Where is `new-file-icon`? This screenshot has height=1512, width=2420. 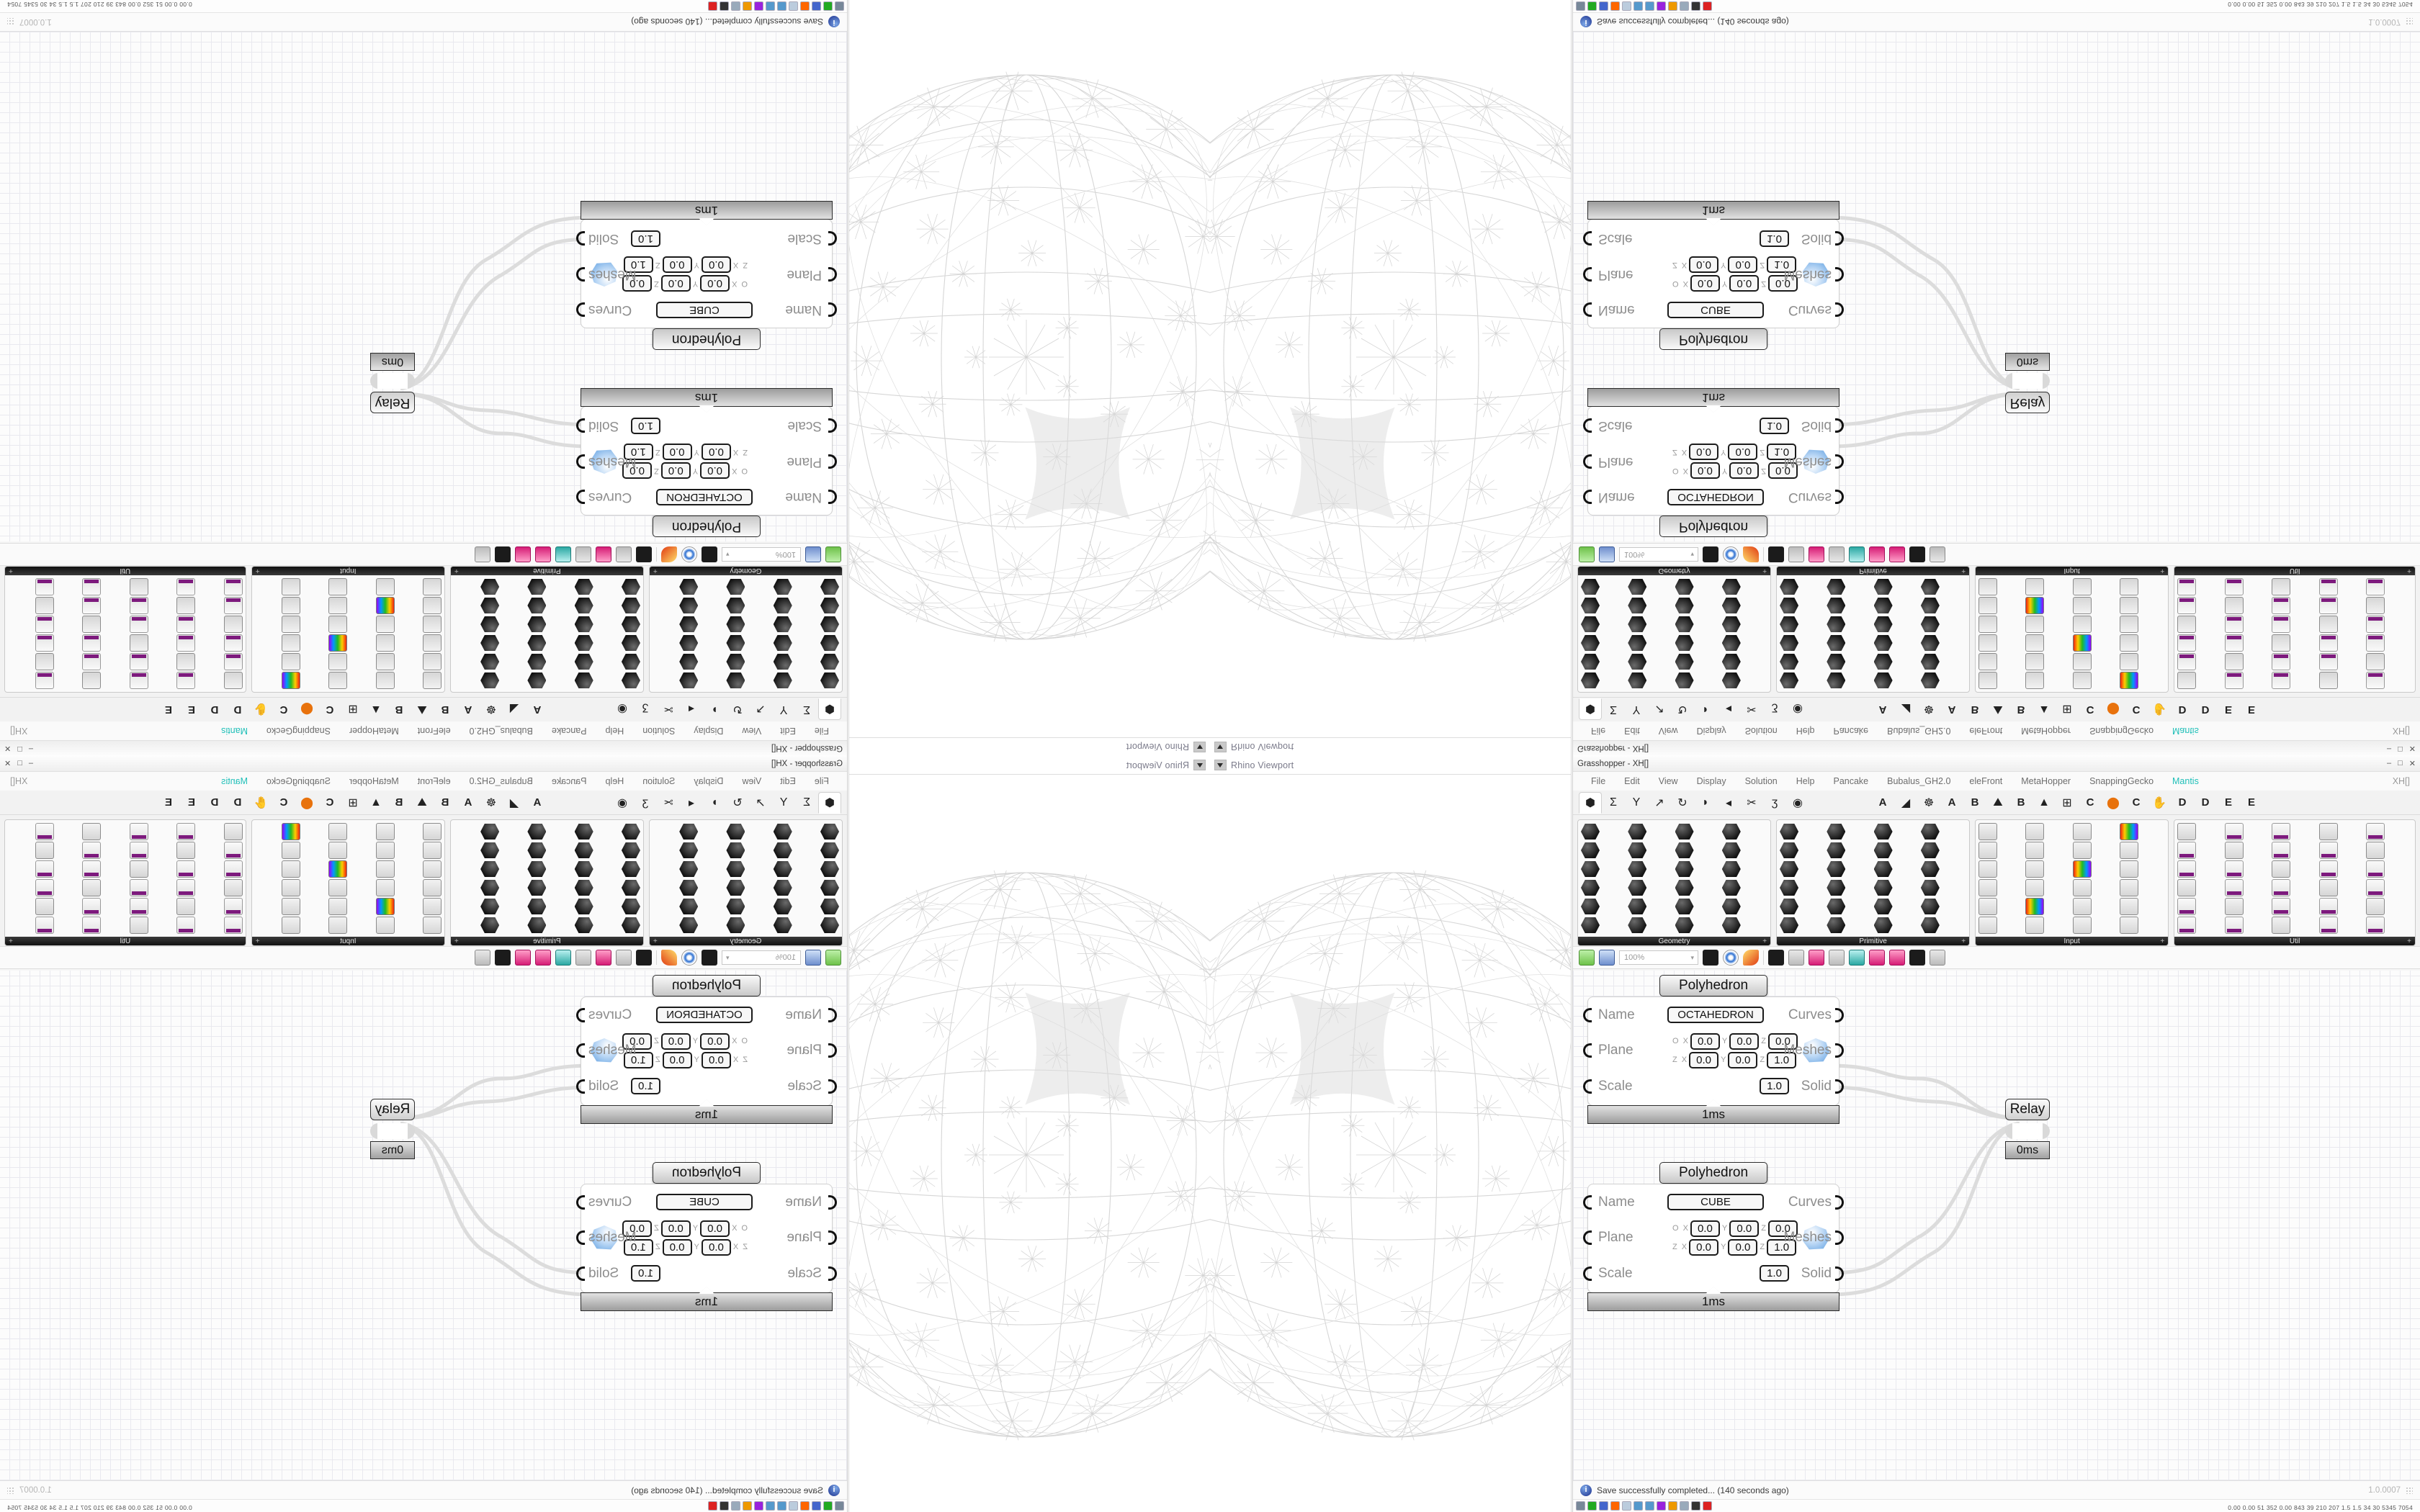 new-file-icon is located at coordinates (1587, 958).